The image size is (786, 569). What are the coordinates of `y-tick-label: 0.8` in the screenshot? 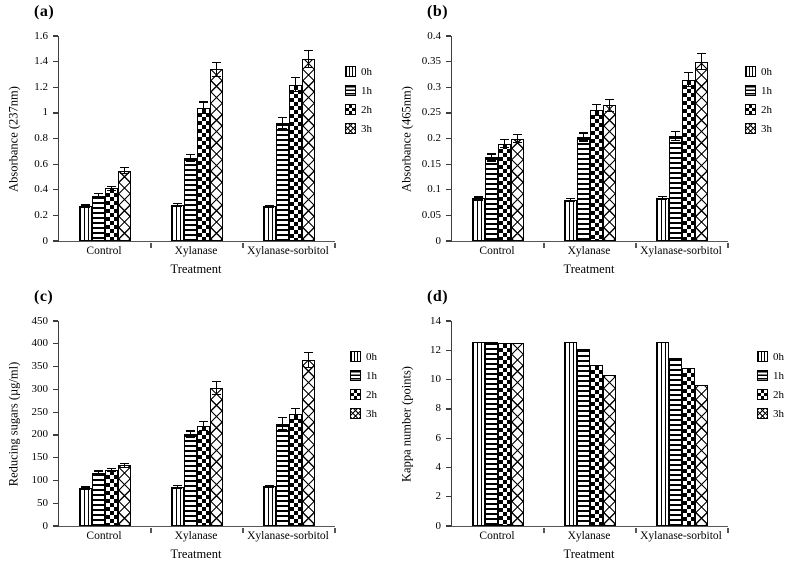 It's located at (41, 138).